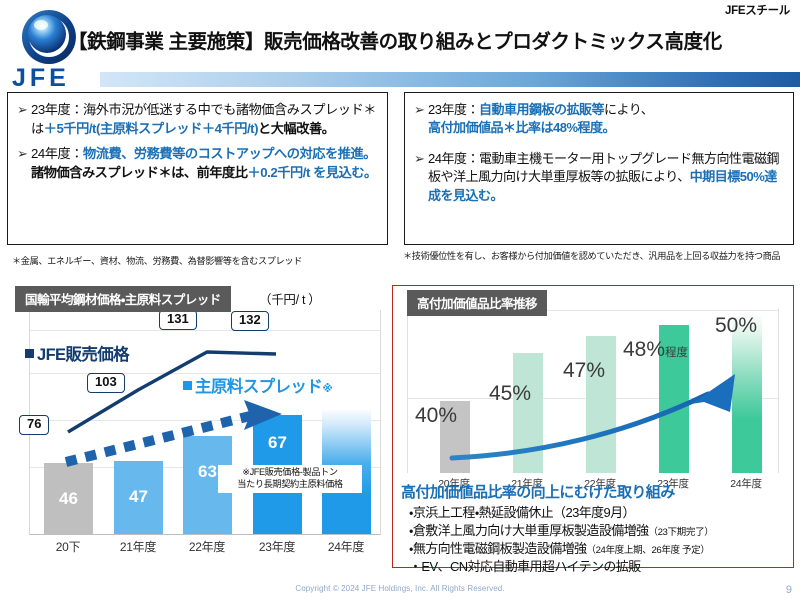 The image size is (800, 600). I want to click on inline-note-line-2: 当たり長期契約主原料価格, so click(290, 483).